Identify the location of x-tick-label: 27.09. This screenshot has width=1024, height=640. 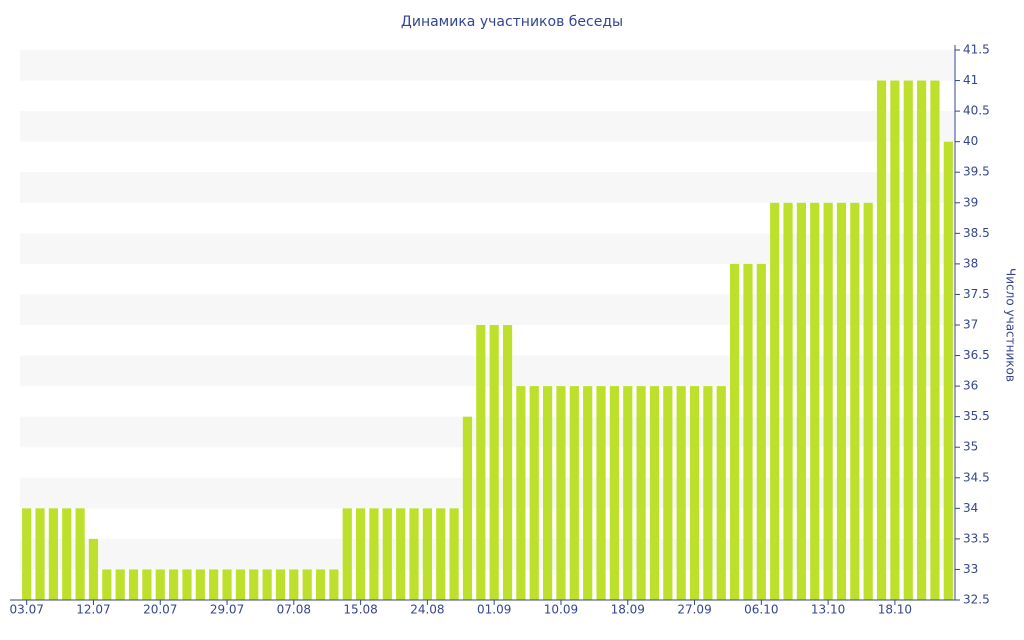
(694, 610).